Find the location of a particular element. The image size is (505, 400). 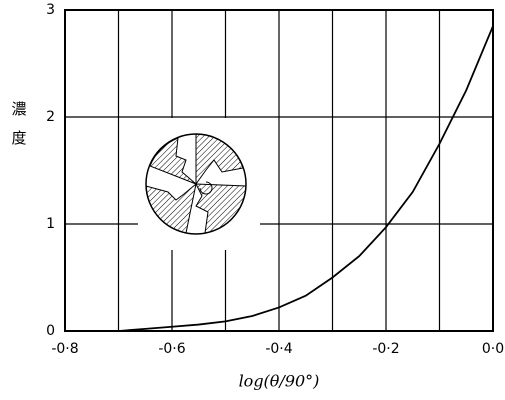

x-tick-label: -0·8 is located at coordinates (64, 349).